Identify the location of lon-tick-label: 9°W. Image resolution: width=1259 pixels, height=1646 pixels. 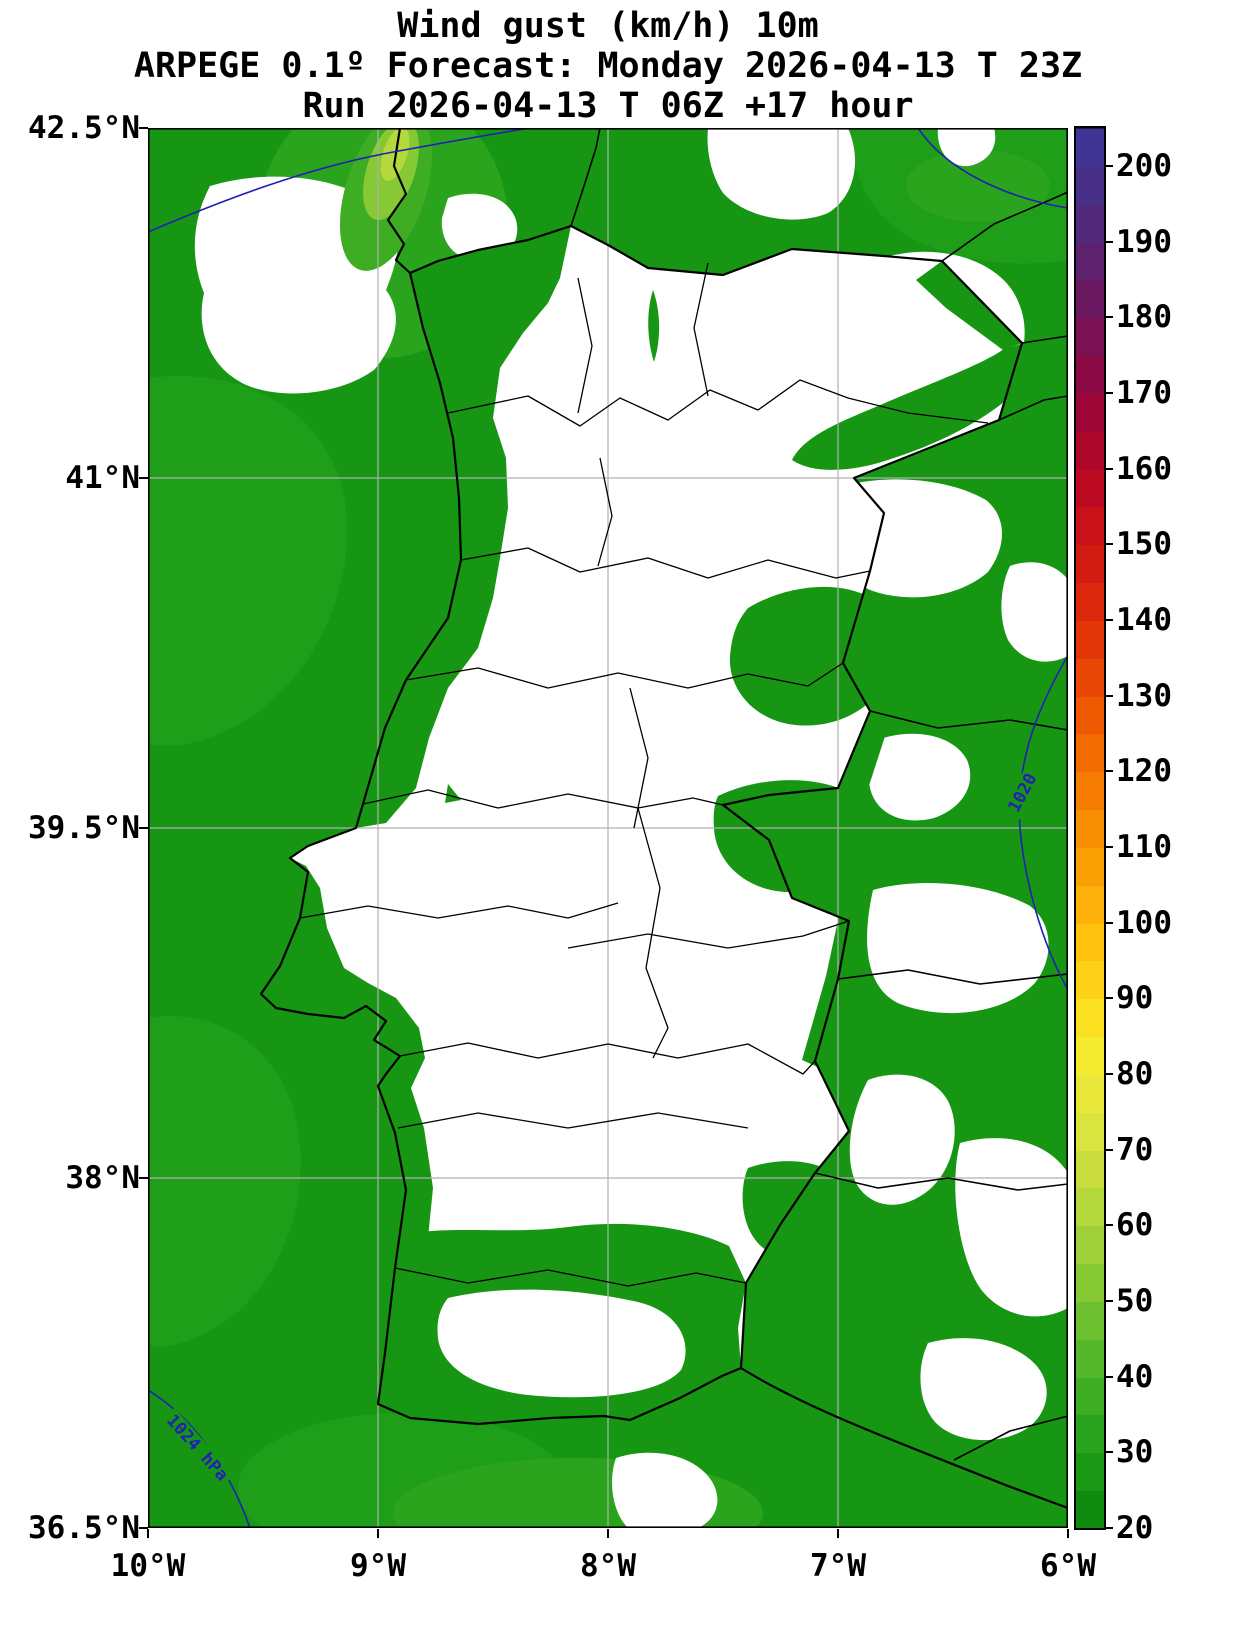
(378, 1566).